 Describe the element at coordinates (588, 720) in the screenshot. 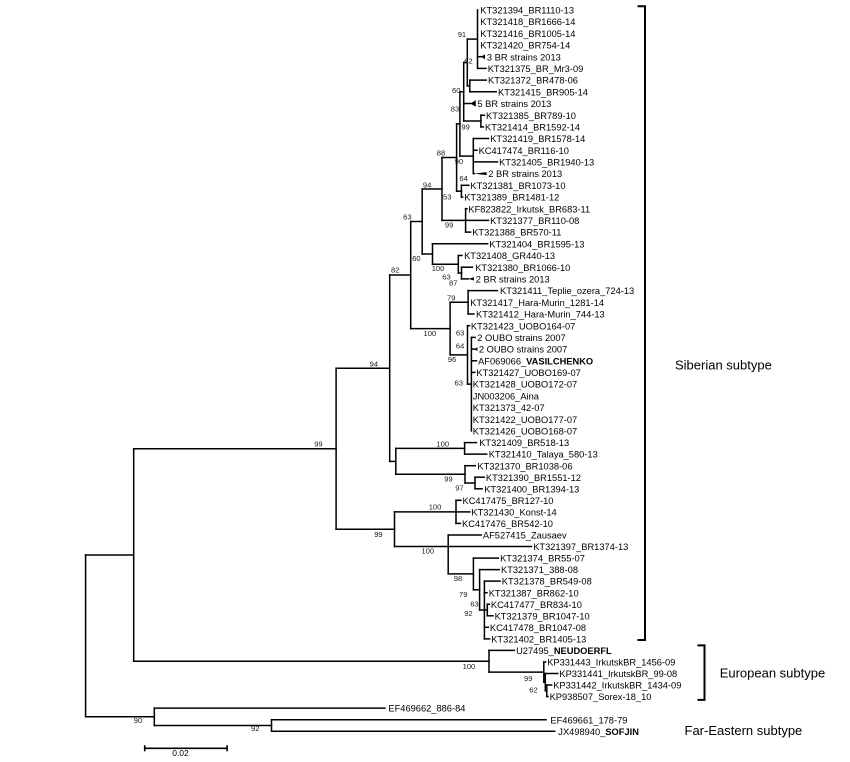

I see `svg-text: EF469661_178-79` at that location.